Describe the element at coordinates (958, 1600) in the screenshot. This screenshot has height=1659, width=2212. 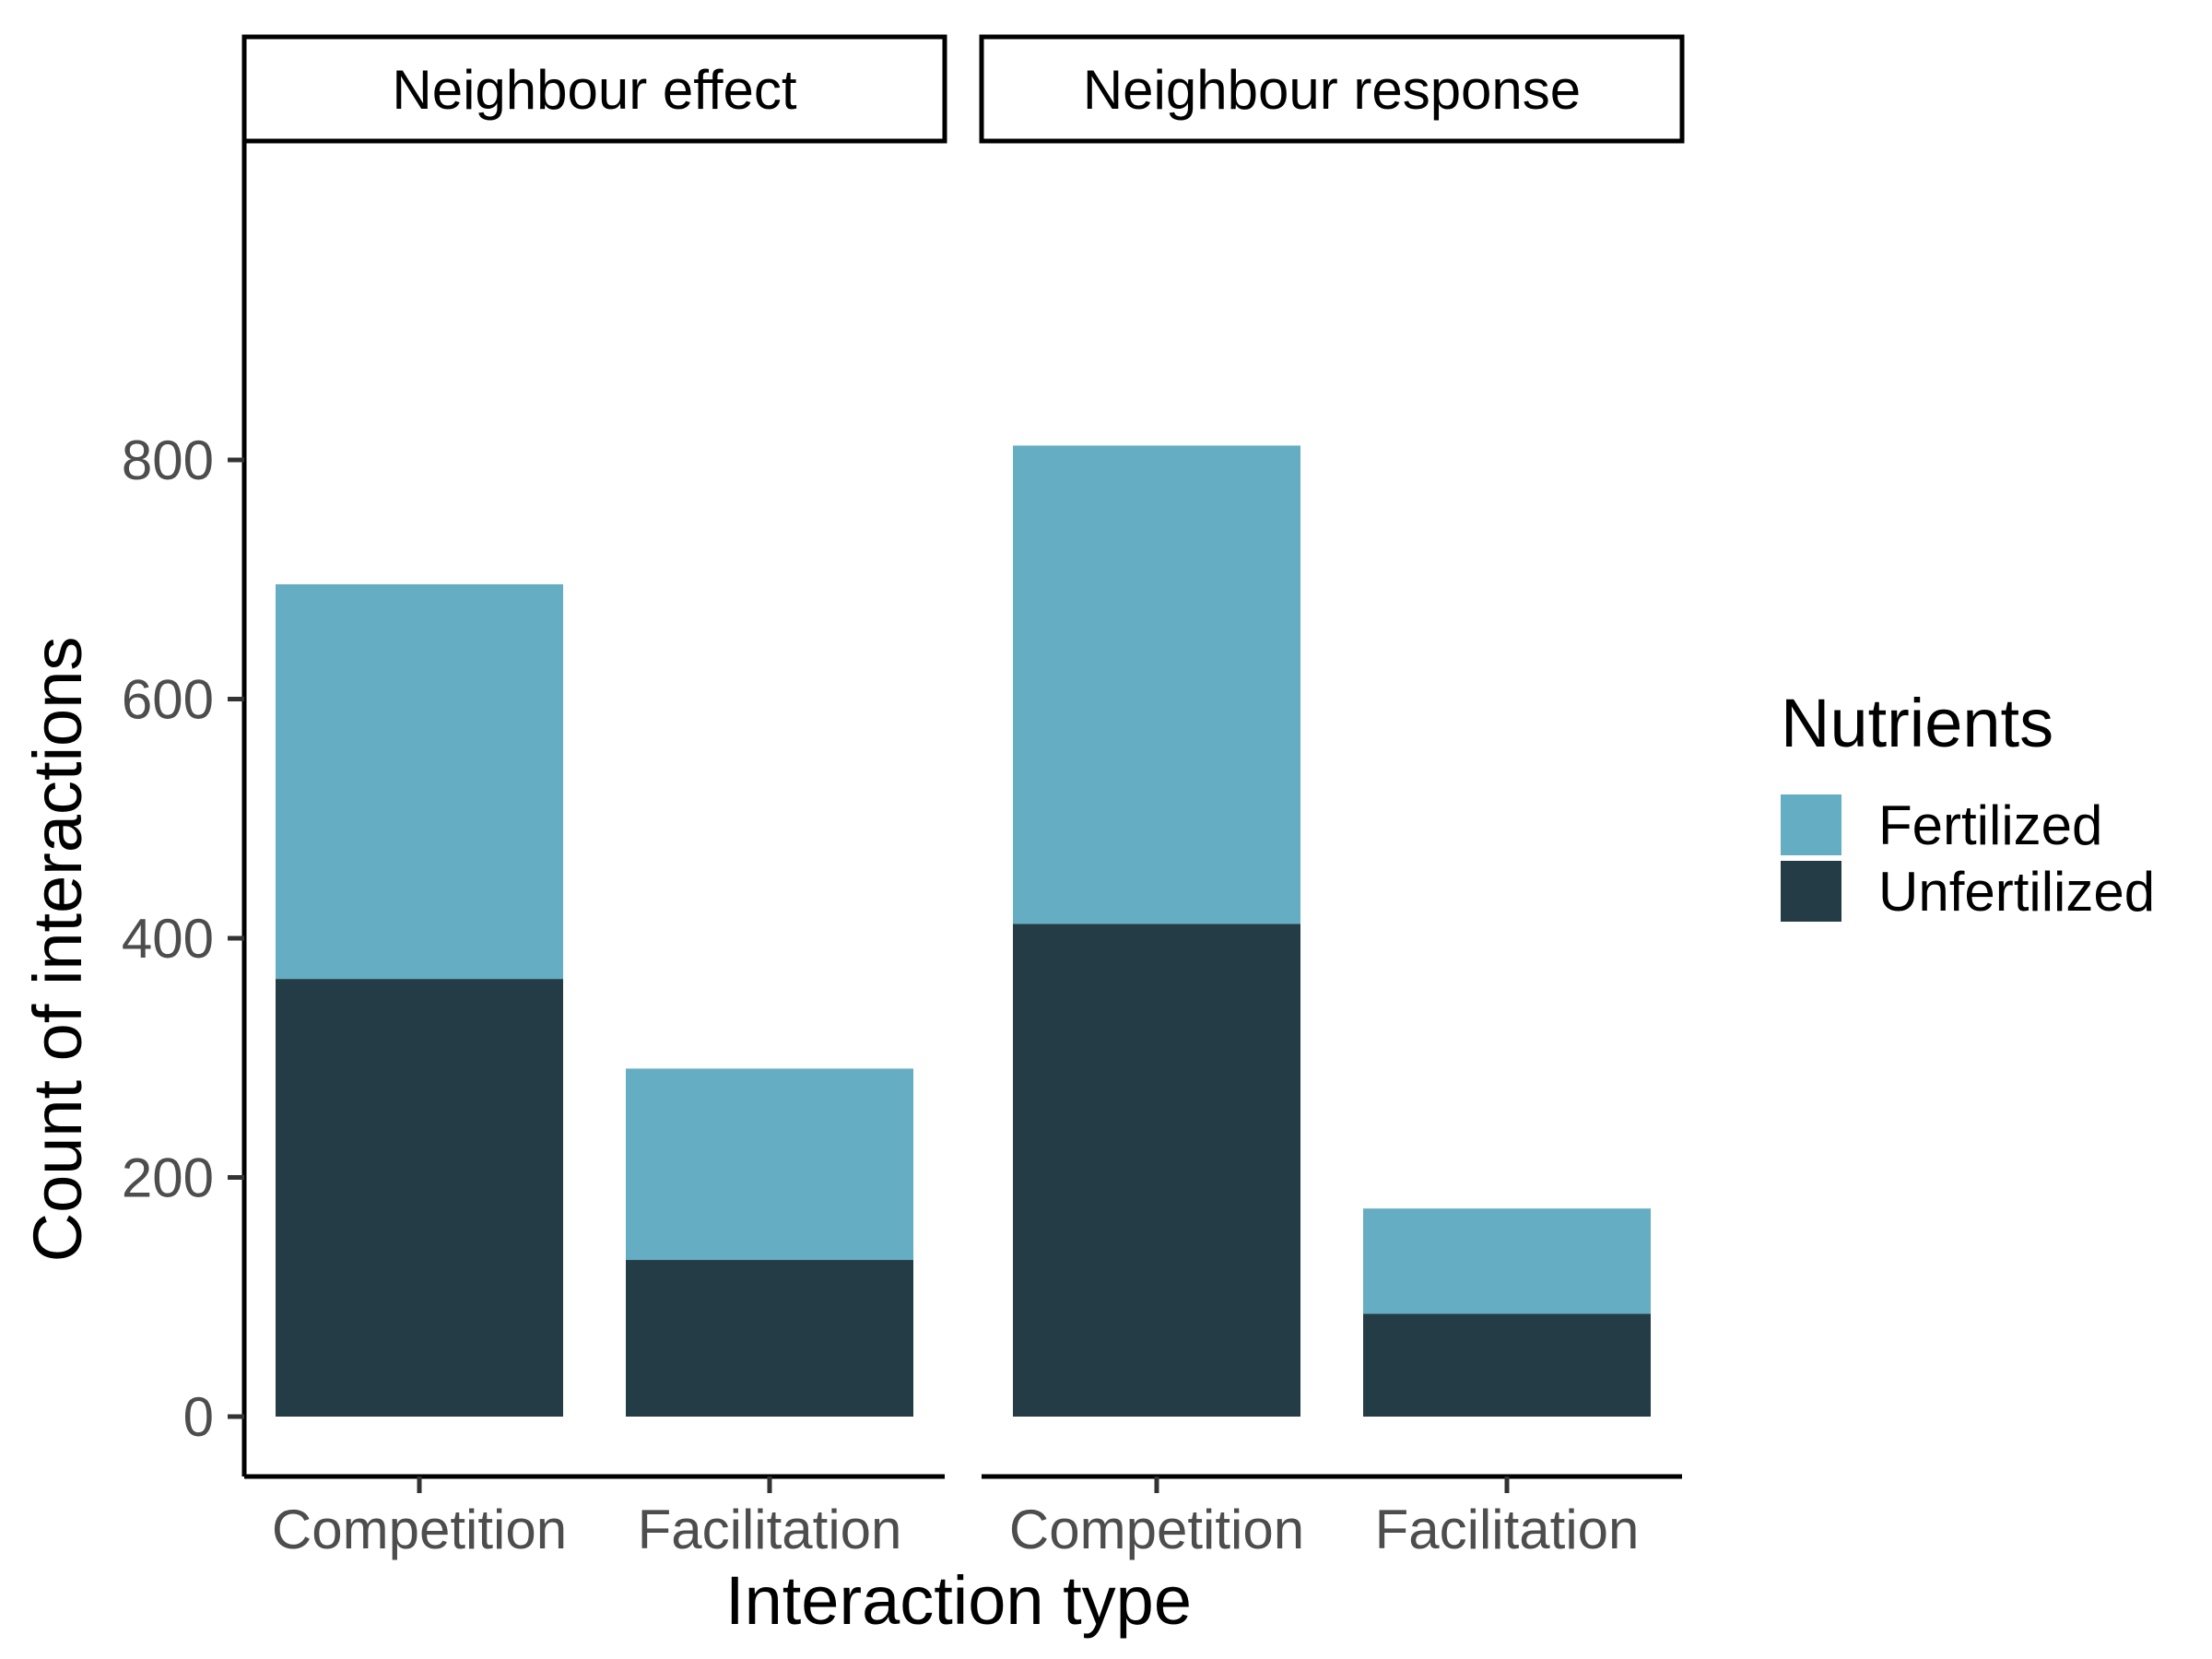
I see `x-axis-title: Interaction type` at that location.